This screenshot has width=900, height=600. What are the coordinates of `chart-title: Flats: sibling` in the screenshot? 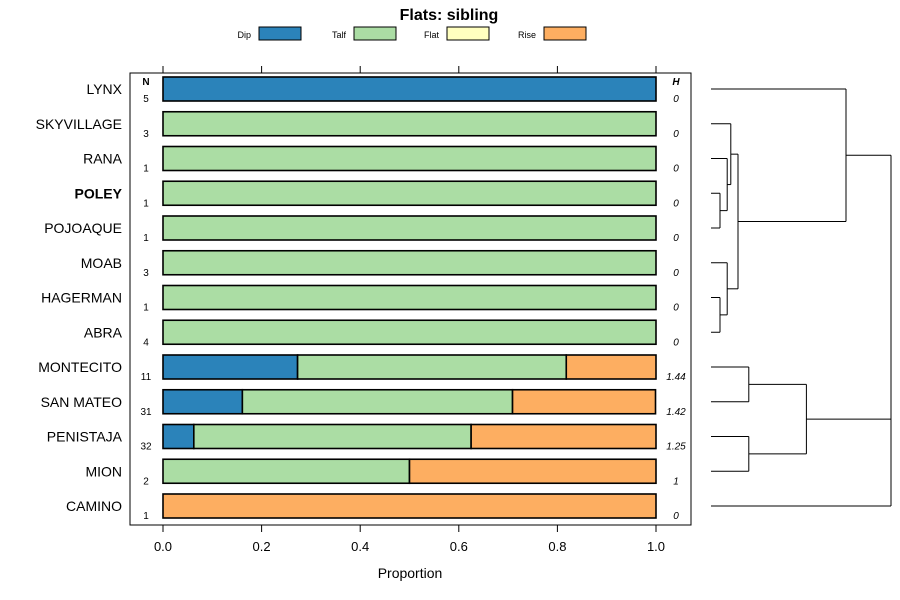 It's located at (449, 15).